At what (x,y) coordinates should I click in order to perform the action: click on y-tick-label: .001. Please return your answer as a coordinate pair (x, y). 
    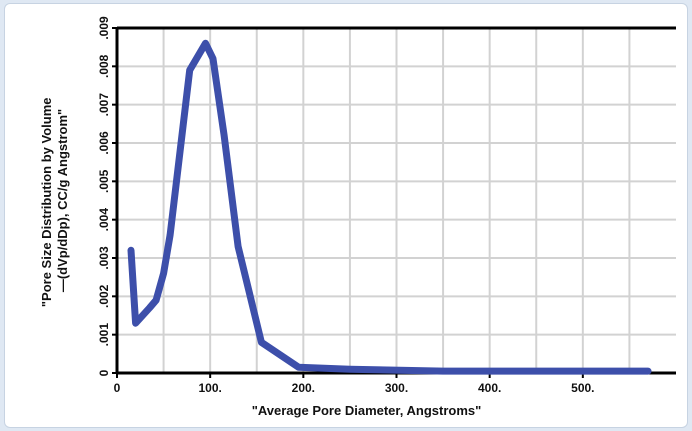
    Looking at the image, I should click on (104, 335).